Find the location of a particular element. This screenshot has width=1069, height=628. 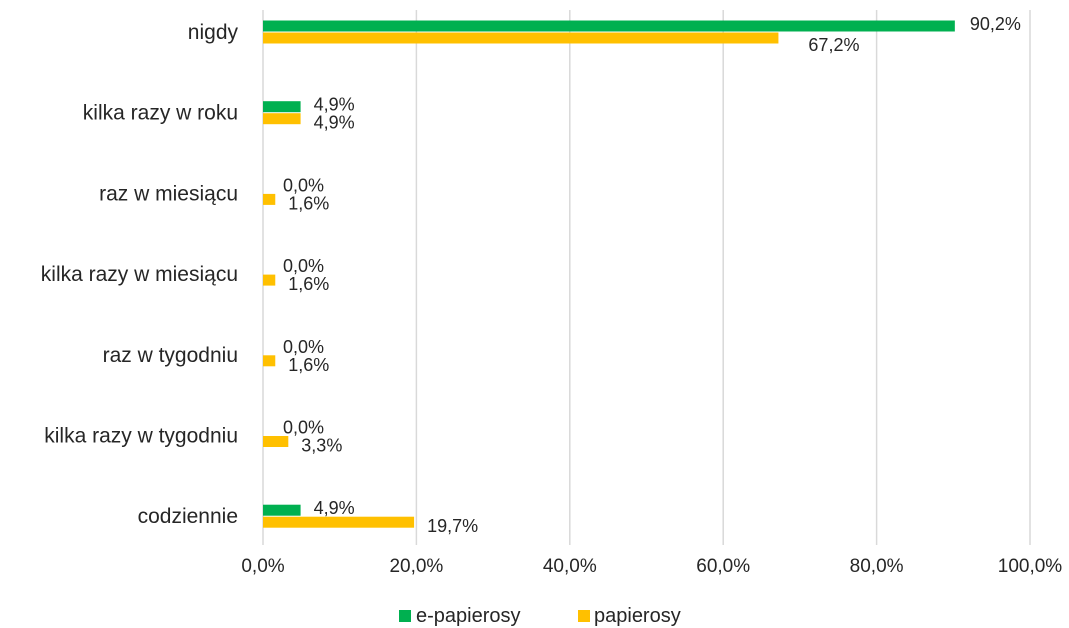

data-label-papierosy: 67,2% is located at coordinates (833, 45).